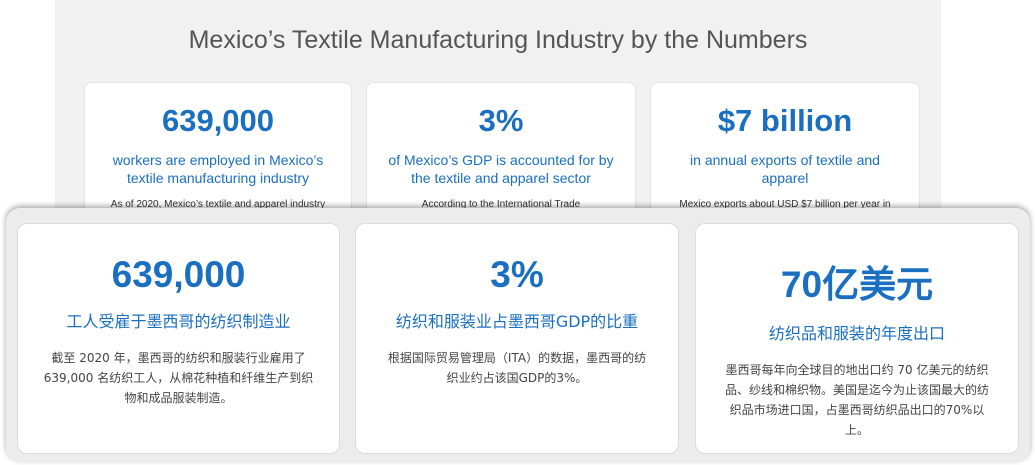 The image size is (1035, 465). What do you see at coordinates (517, 368) in the screenshot?
I see `stat-note: 根据国际贸易管理局（ITA）的数据，墨西哥的纺织业约占该国GDP的3%。` at bounding box center [517, 368].